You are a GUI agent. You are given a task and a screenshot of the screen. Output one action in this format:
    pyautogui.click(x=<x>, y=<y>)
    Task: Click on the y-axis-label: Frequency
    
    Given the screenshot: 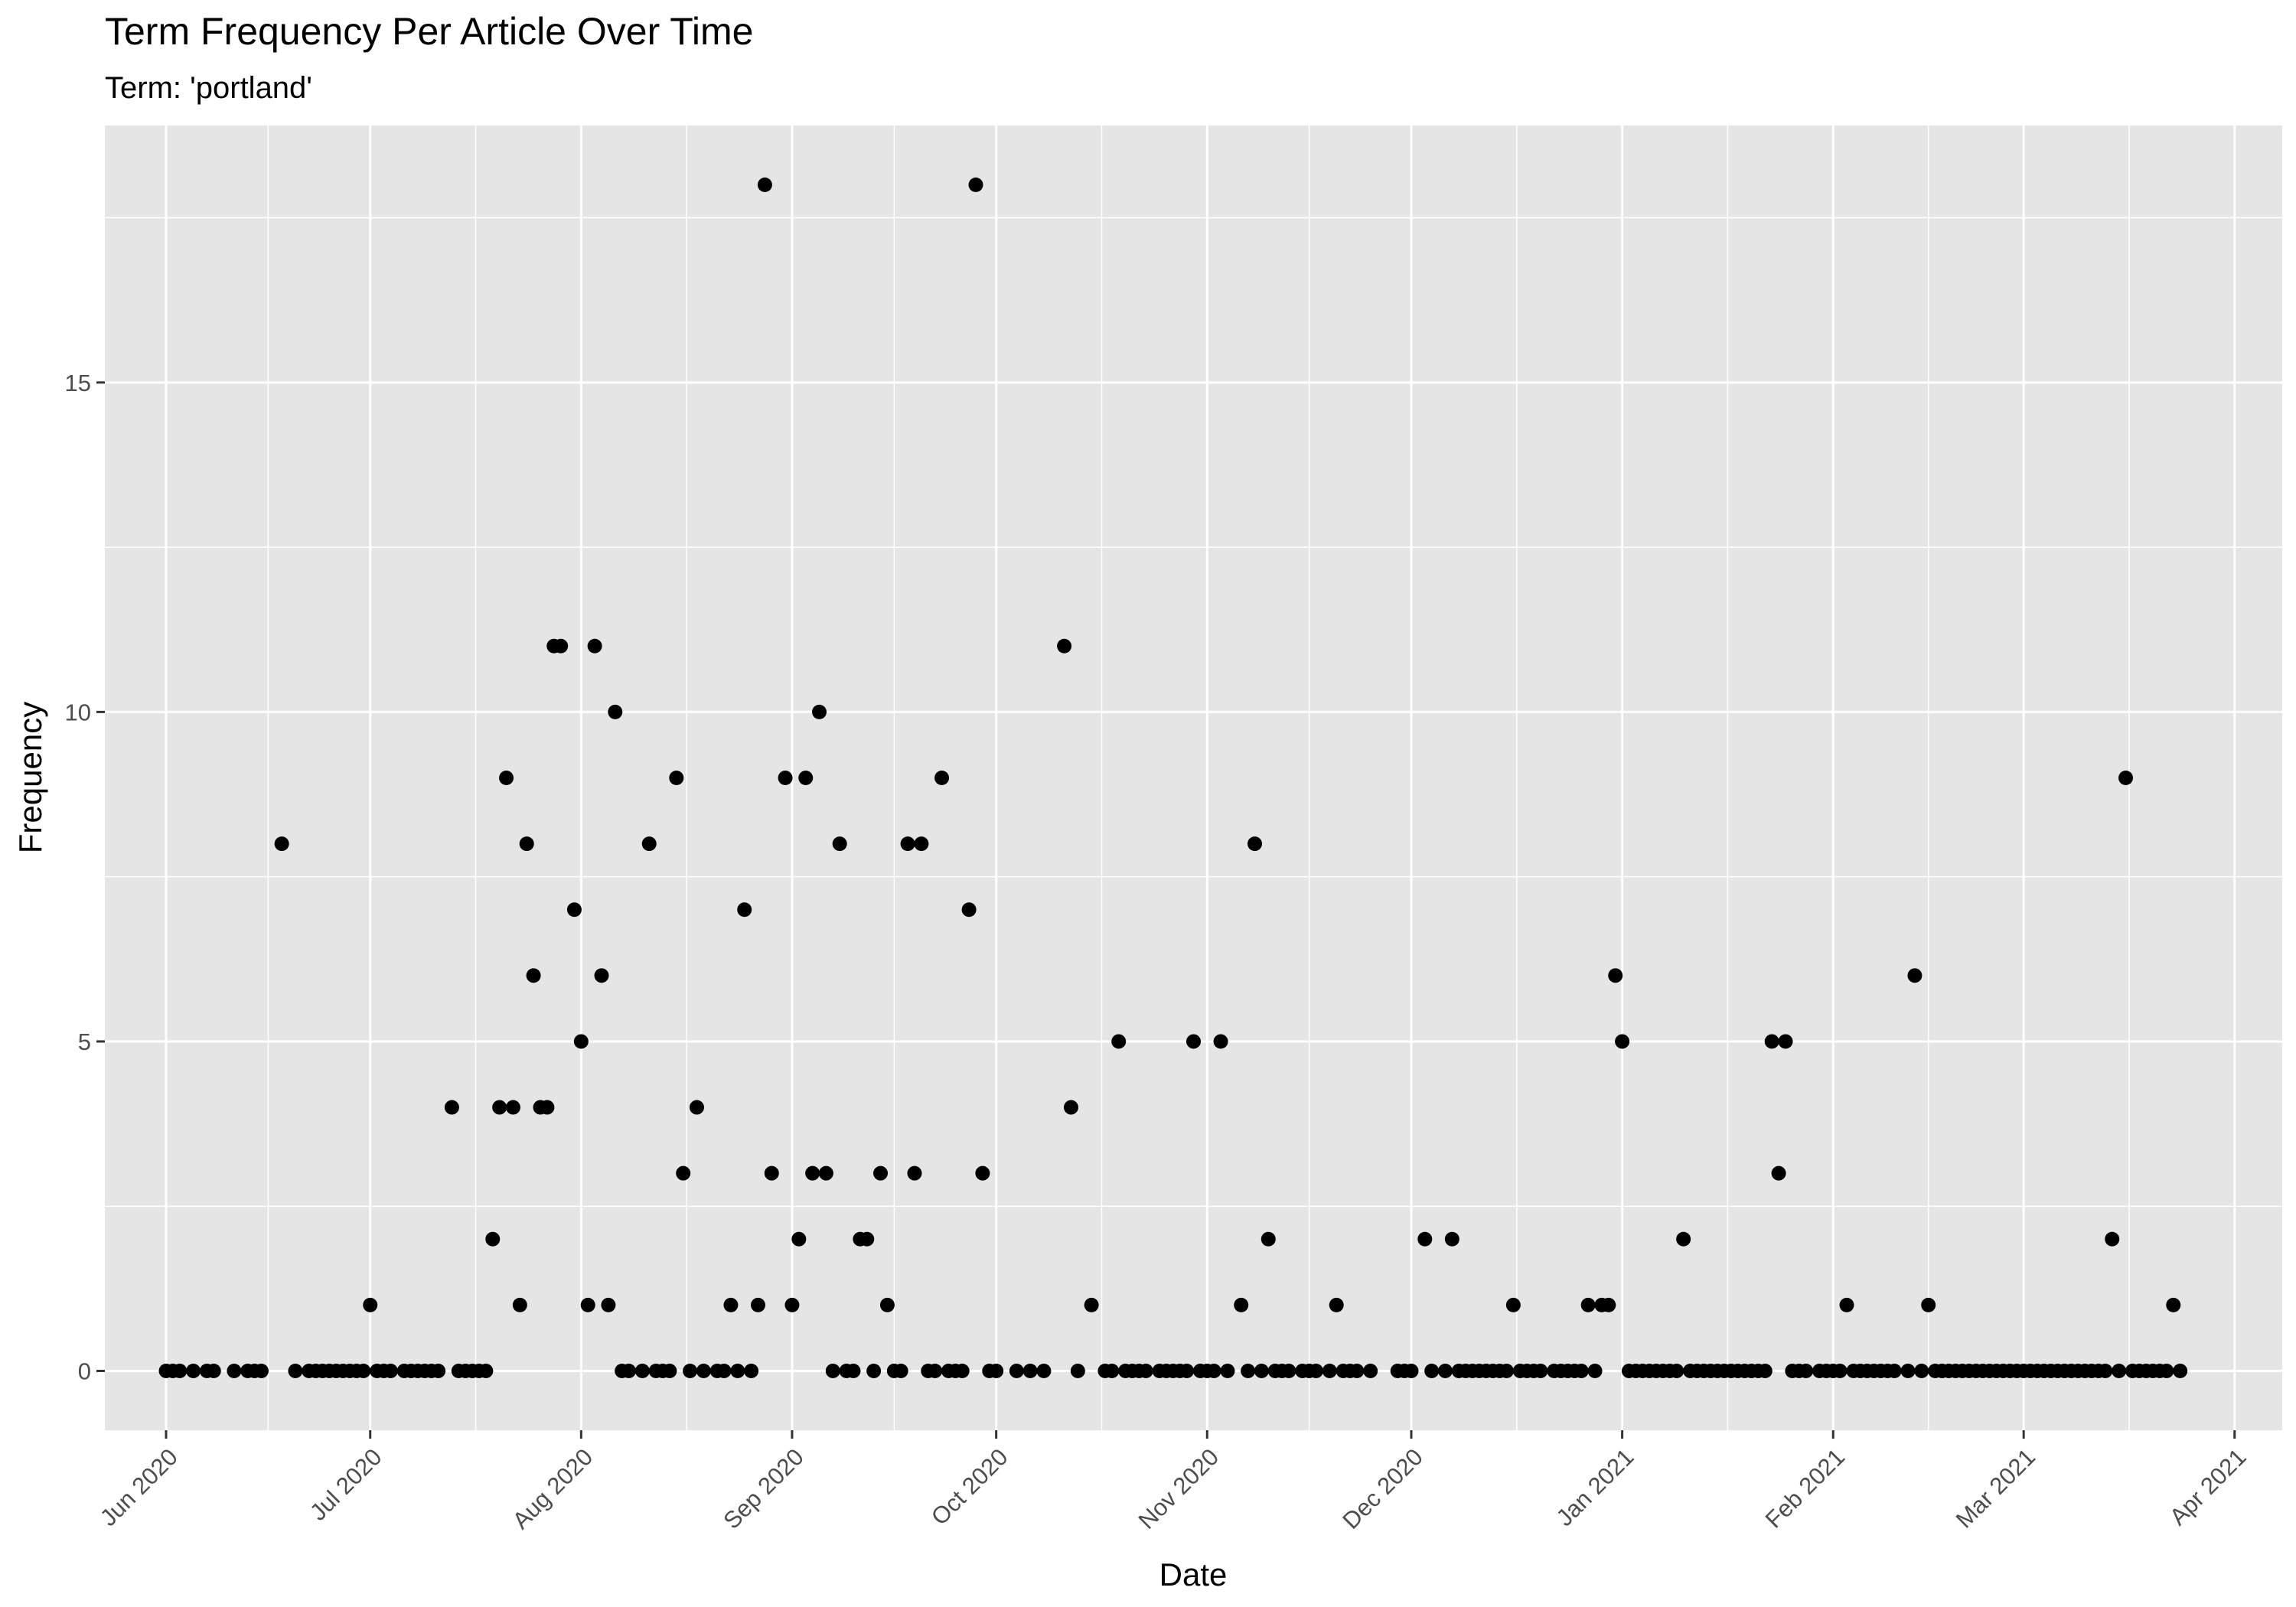 What is the action you would take?
    pyautogui.click(x=30, y=778)
    